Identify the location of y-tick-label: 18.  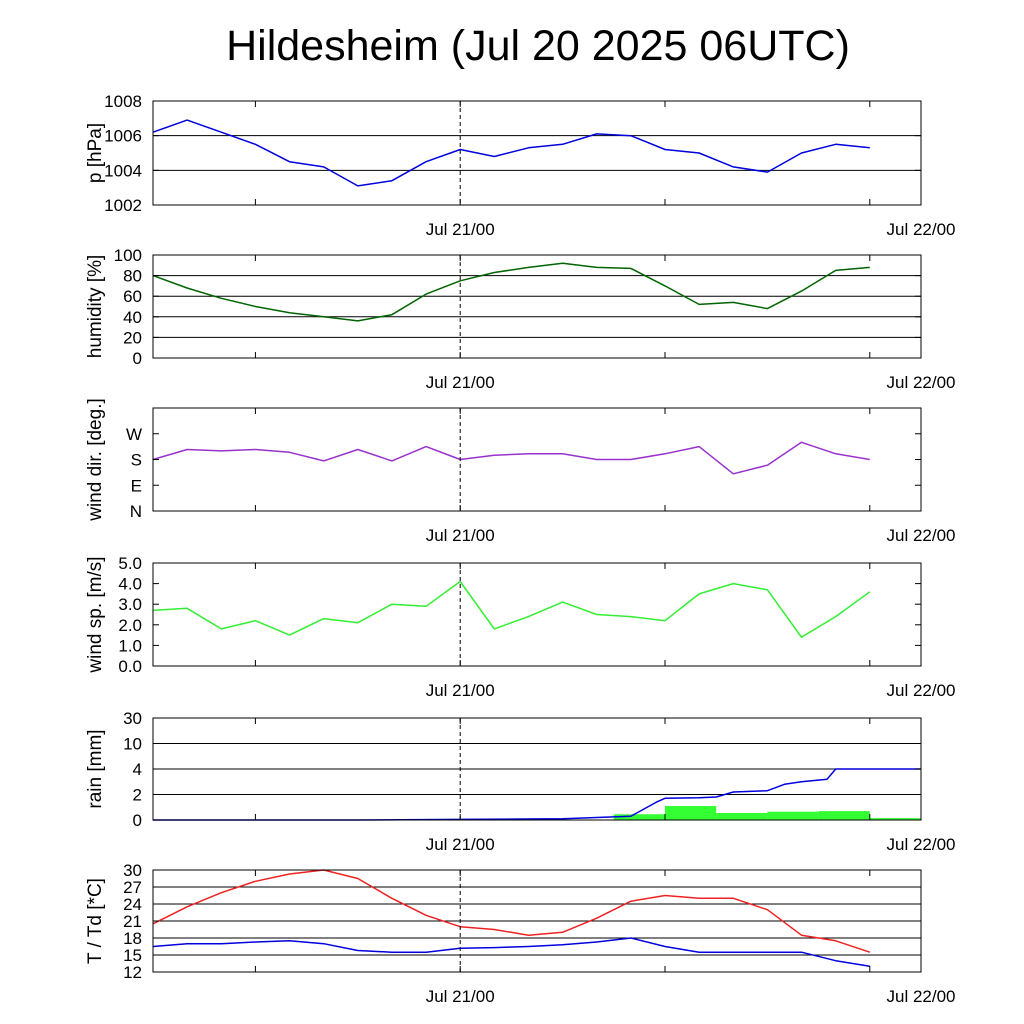
(132, 938).